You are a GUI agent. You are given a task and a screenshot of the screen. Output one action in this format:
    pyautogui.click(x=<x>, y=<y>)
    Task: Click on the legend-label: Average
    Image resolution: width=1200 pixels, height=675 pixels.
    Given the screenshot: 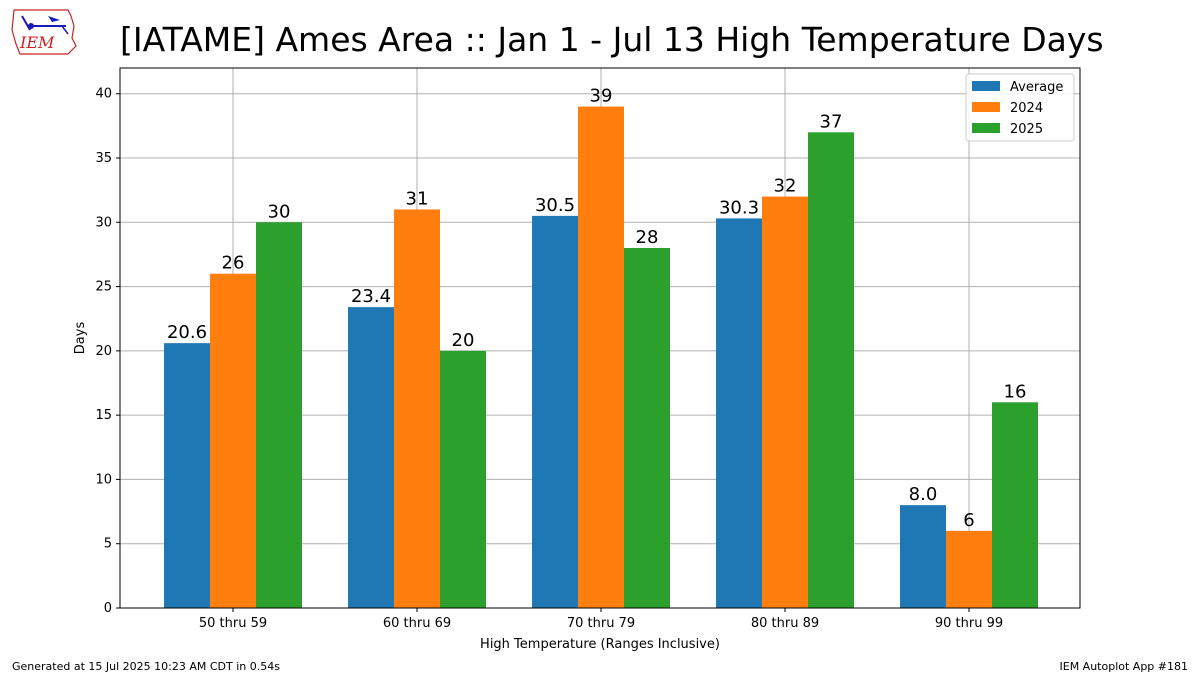 What is the action you would take?
    pyautogui.click(x=1036, y=87)
    